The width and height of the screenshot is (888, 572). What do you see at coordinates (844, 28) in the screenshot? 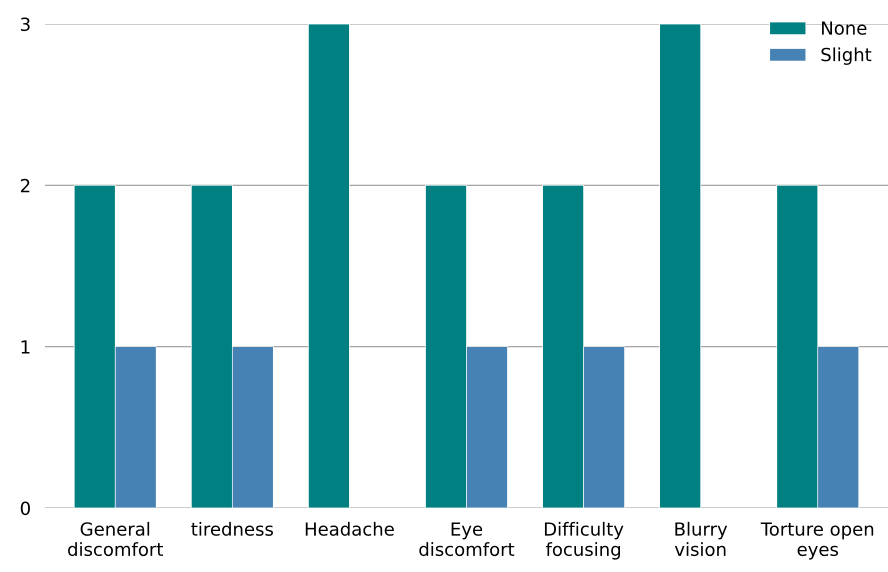
I see `legend-label: None` at bounding box center [844, 28].